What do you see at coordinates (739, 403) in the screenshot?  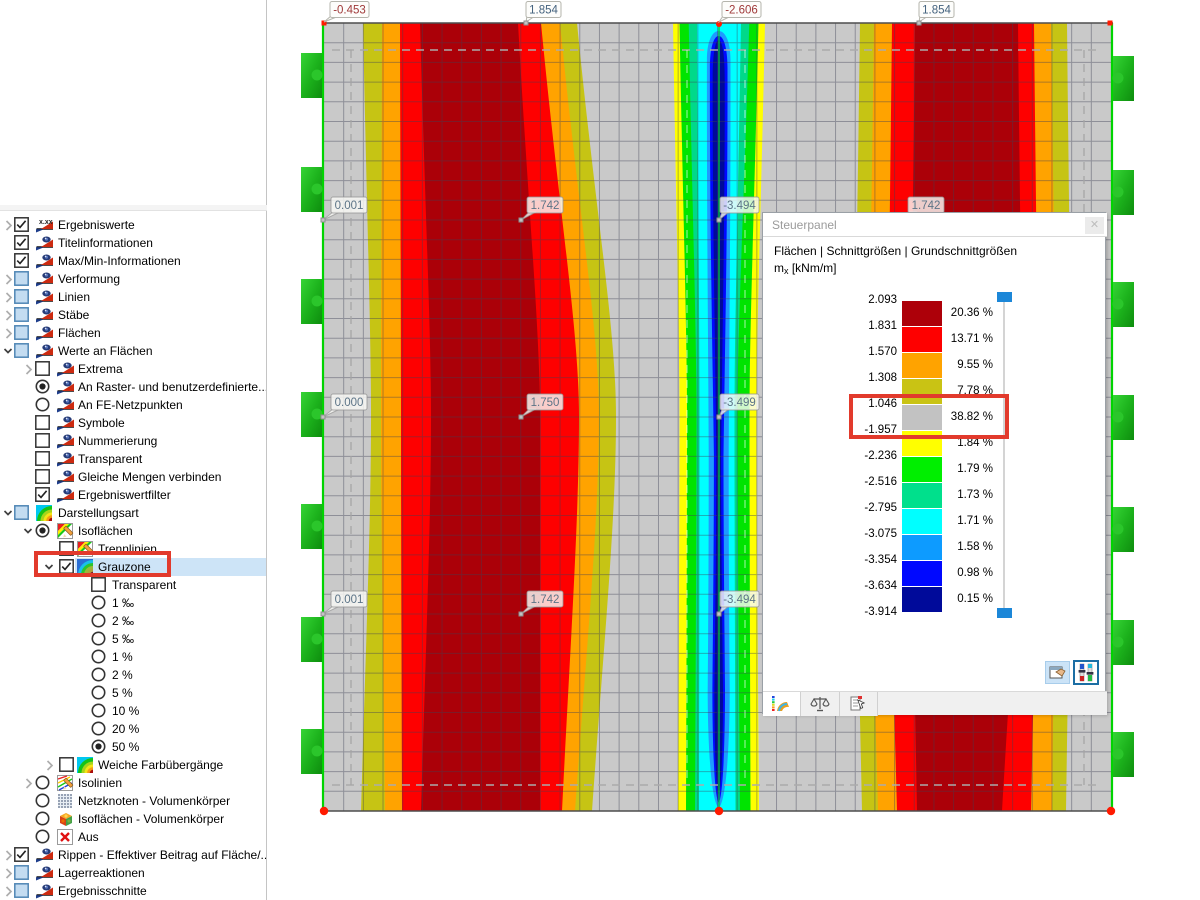 I see `svg-text: -3.499` at bounding box center [739, 403].